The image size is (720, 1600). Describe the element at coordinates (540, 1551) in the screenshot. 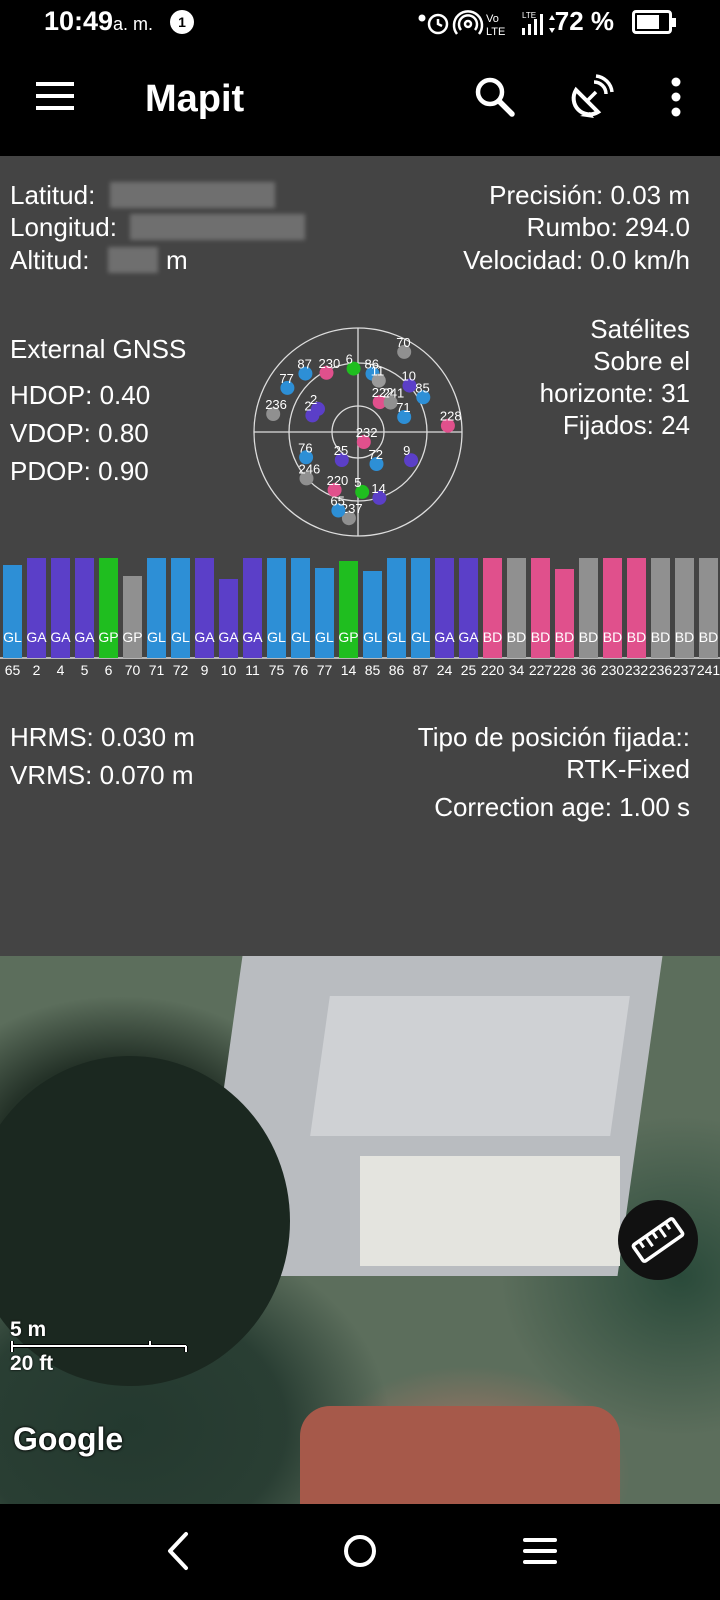

I see `recents-icon` at that location.